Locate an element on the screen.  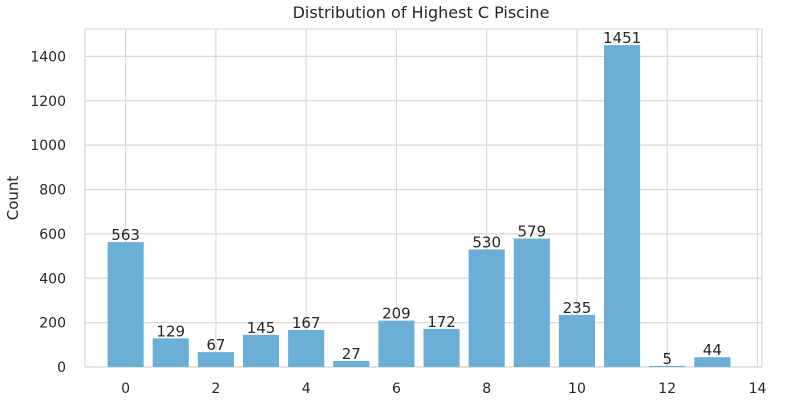
bar-value-label: 129 is located at coordinates (170, 331).